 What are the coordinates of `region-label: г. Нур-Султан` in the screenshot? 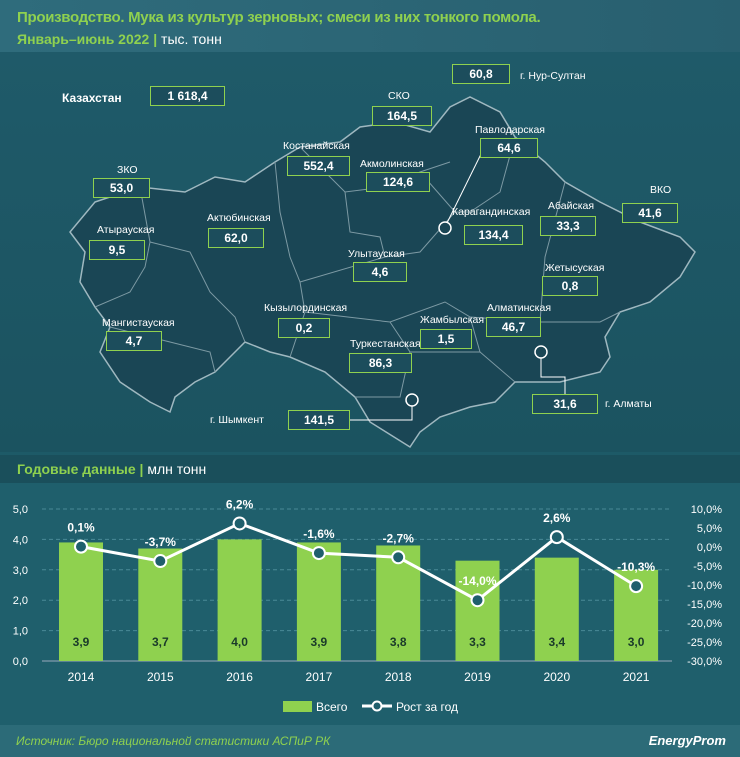 It's located at (553, 76).